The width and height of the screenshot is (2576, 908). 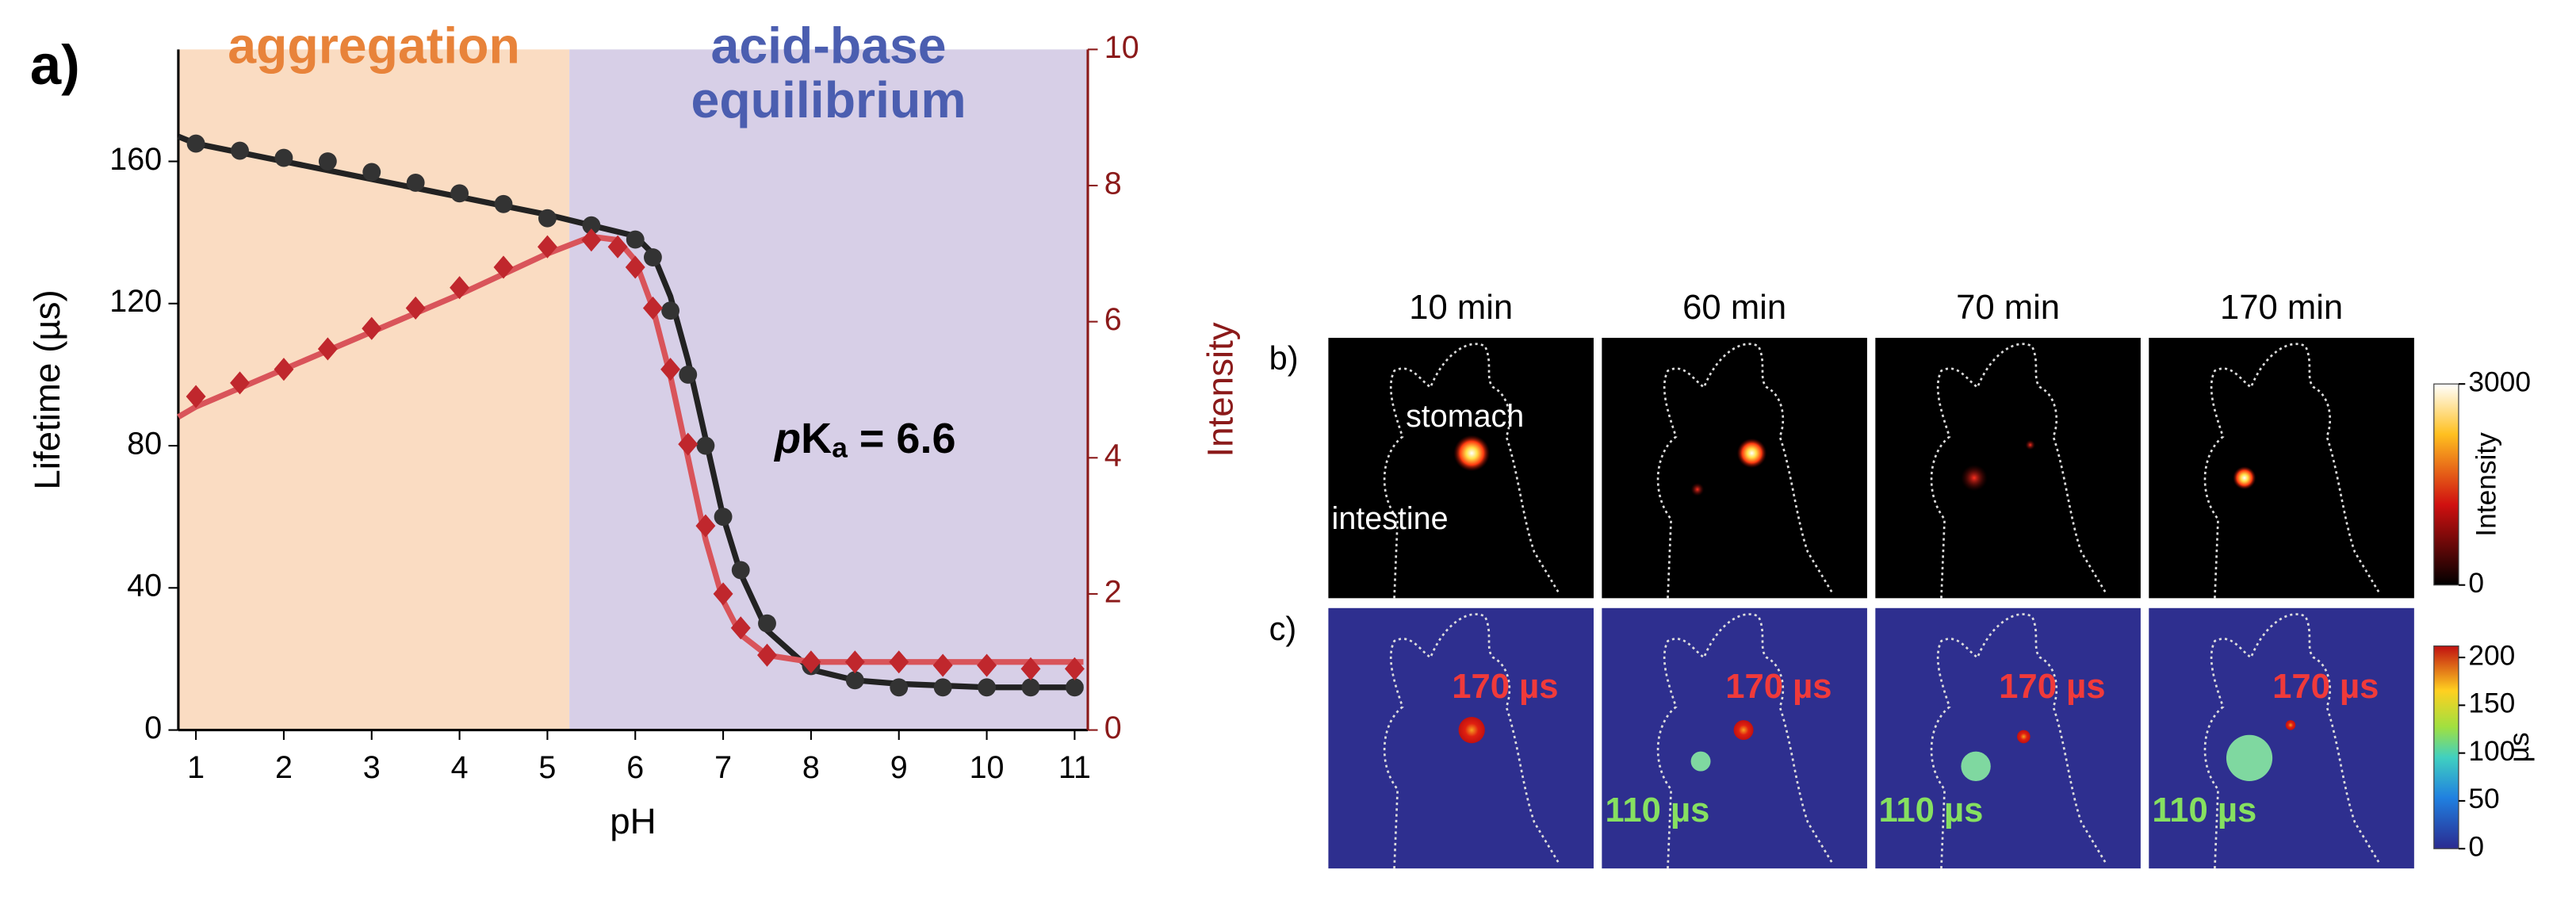 What do you see at coordinates (635, 767) in the screenshot?
I see `x-tick-label: 6` at bounding box center [635, 767].